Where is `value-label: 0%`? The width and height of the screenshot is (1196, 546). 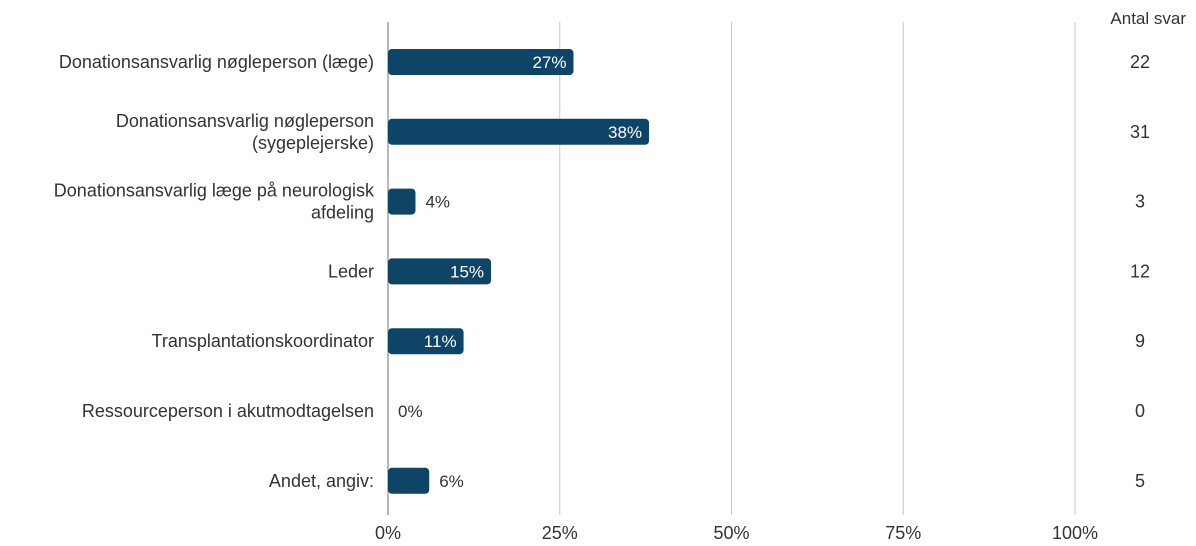 value-label: 0% is located at coordinates (410, 411).